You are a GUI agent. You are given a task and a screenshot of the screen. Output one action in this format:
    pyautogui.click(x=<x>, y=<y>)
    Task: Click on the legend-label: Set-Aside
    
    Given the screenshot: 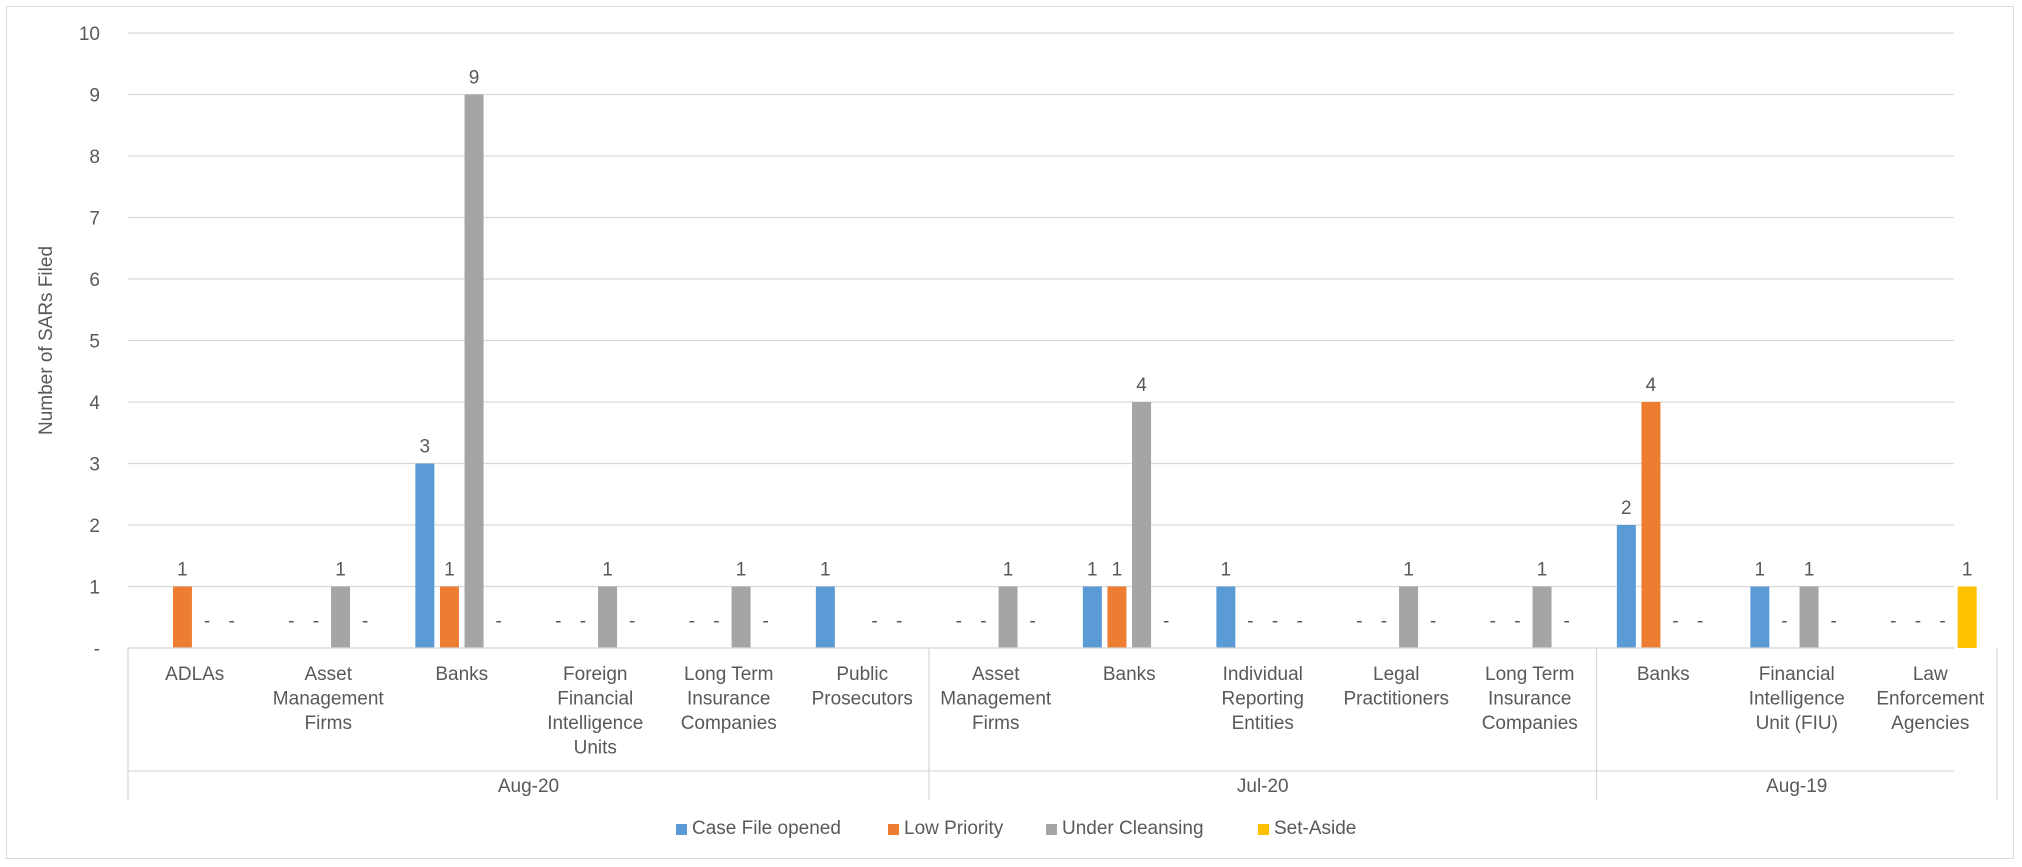 What is the action you would take?
    pyautogui.click(x=1315, y=828)
    